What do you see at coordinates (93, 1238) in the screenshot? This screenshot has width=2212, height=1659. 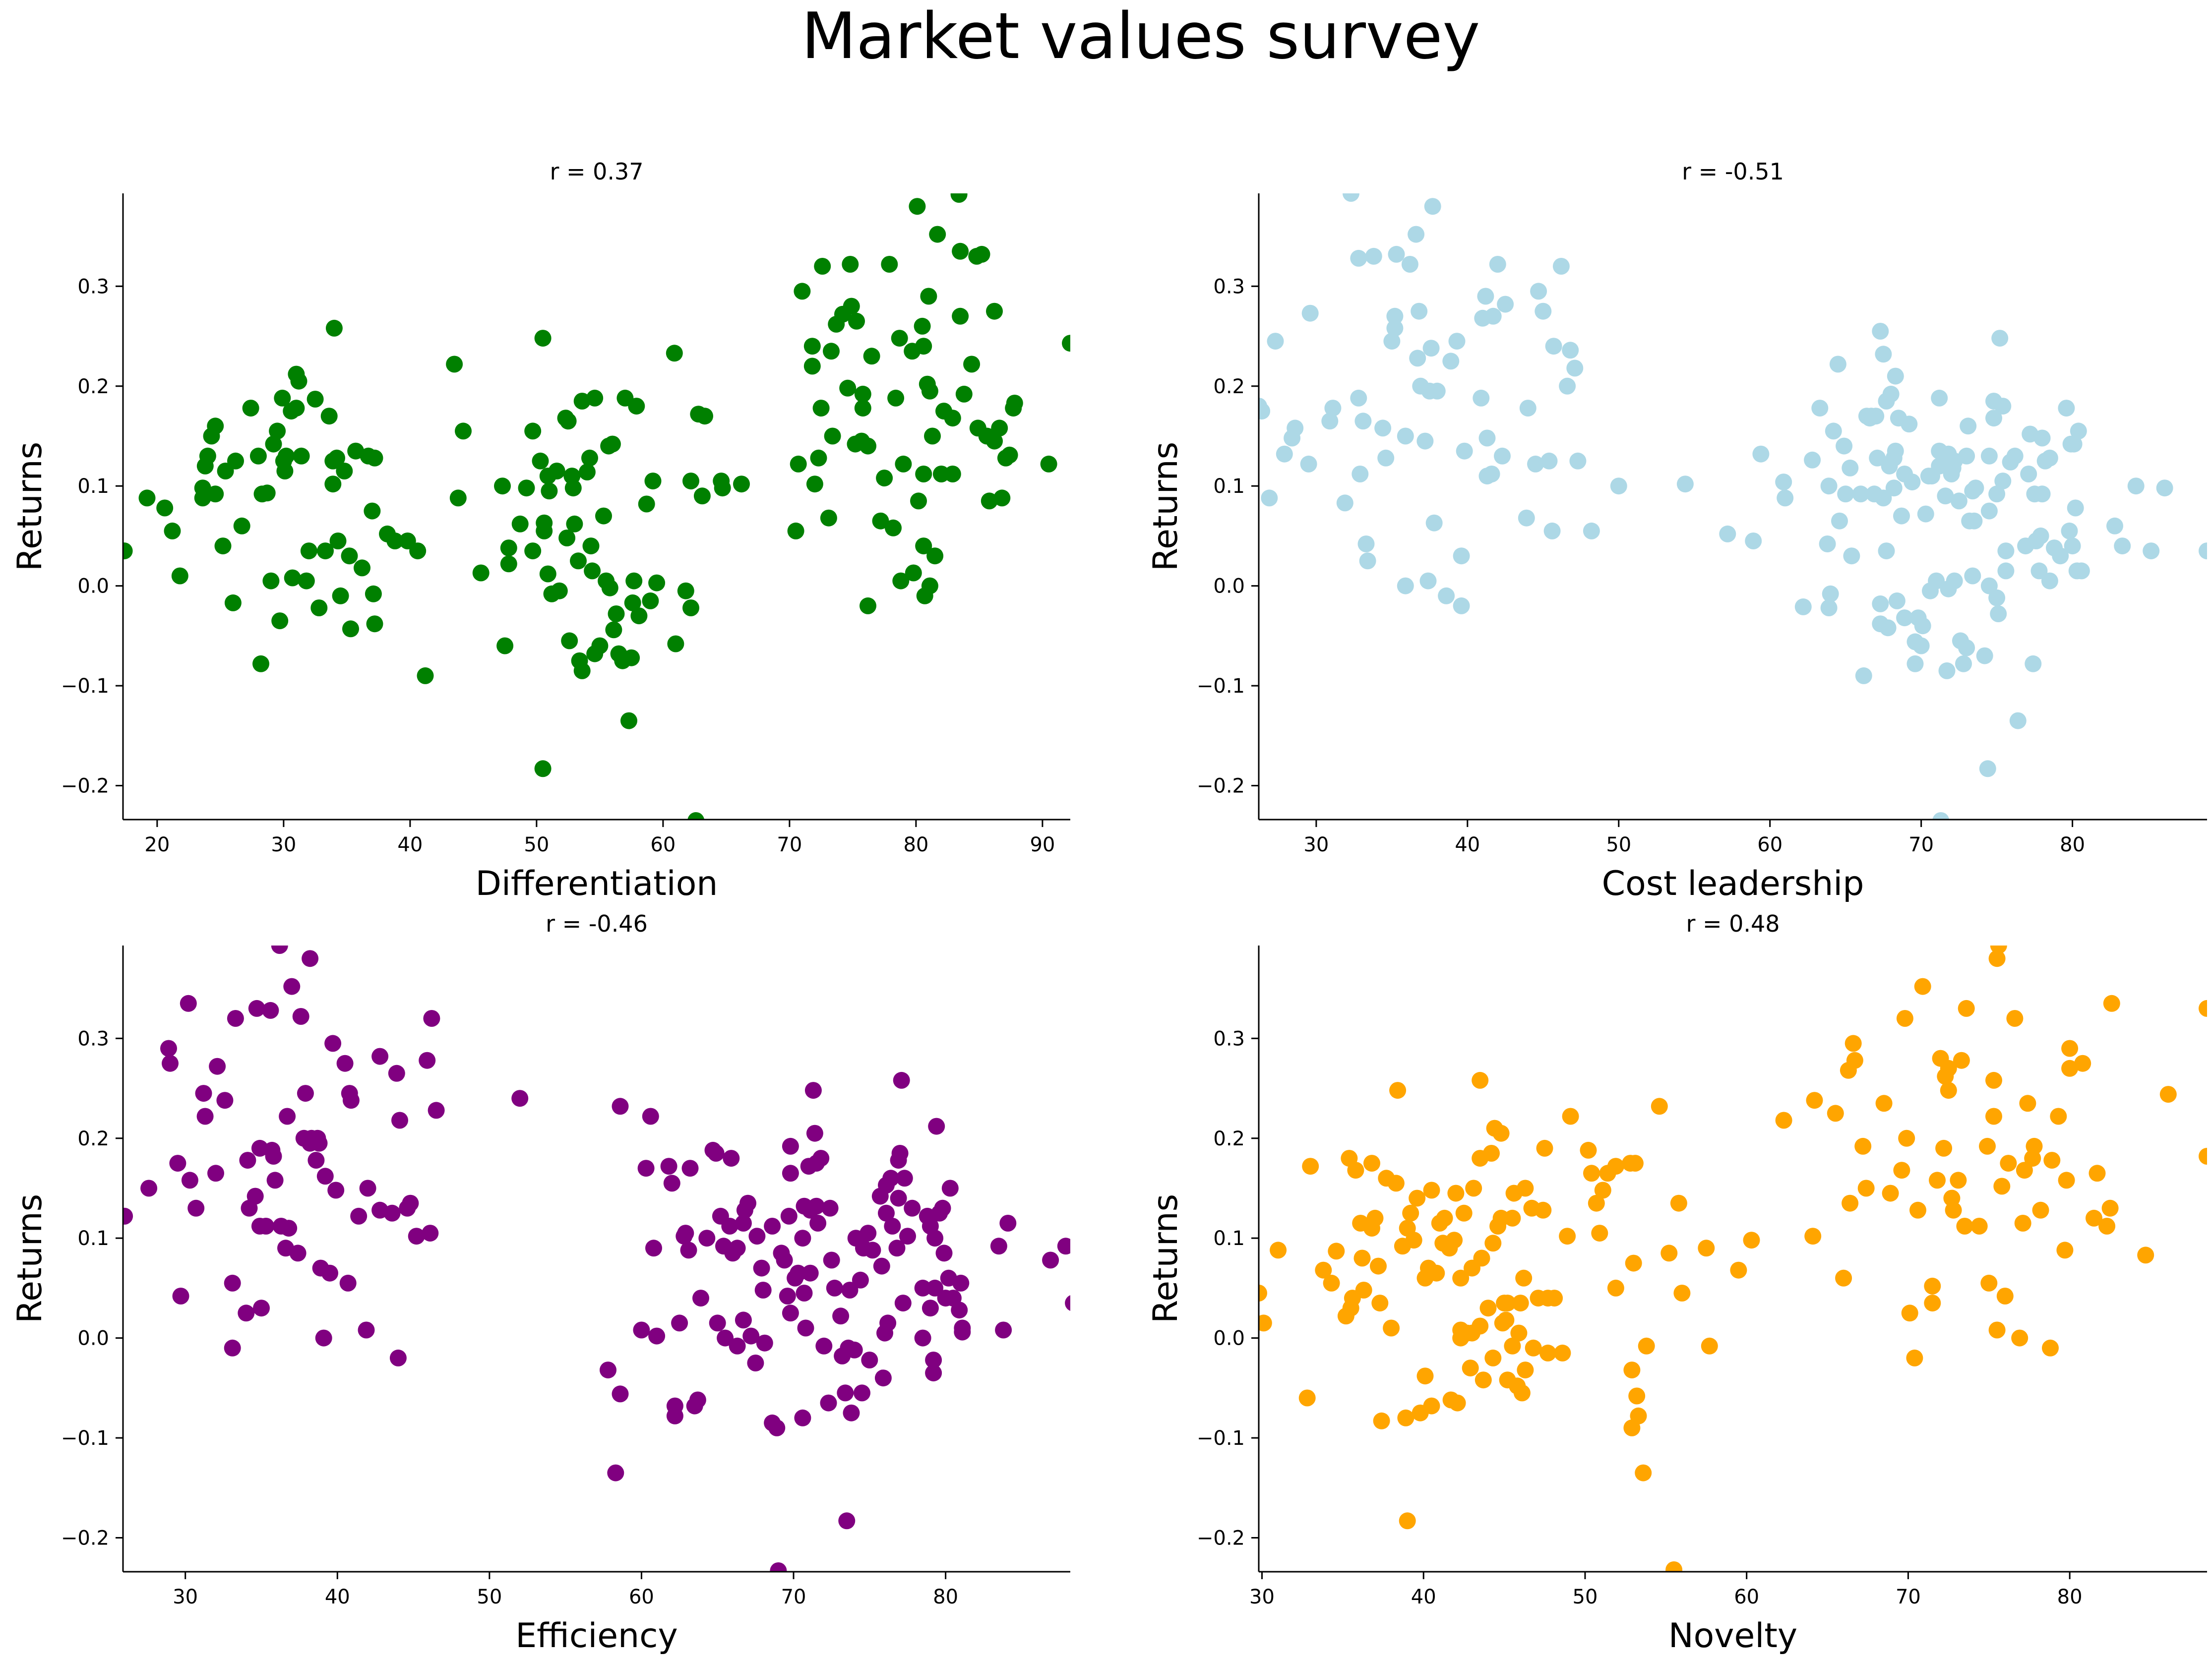 I see `y-tick-label: 0.1` at bounding box center [93, 1238].